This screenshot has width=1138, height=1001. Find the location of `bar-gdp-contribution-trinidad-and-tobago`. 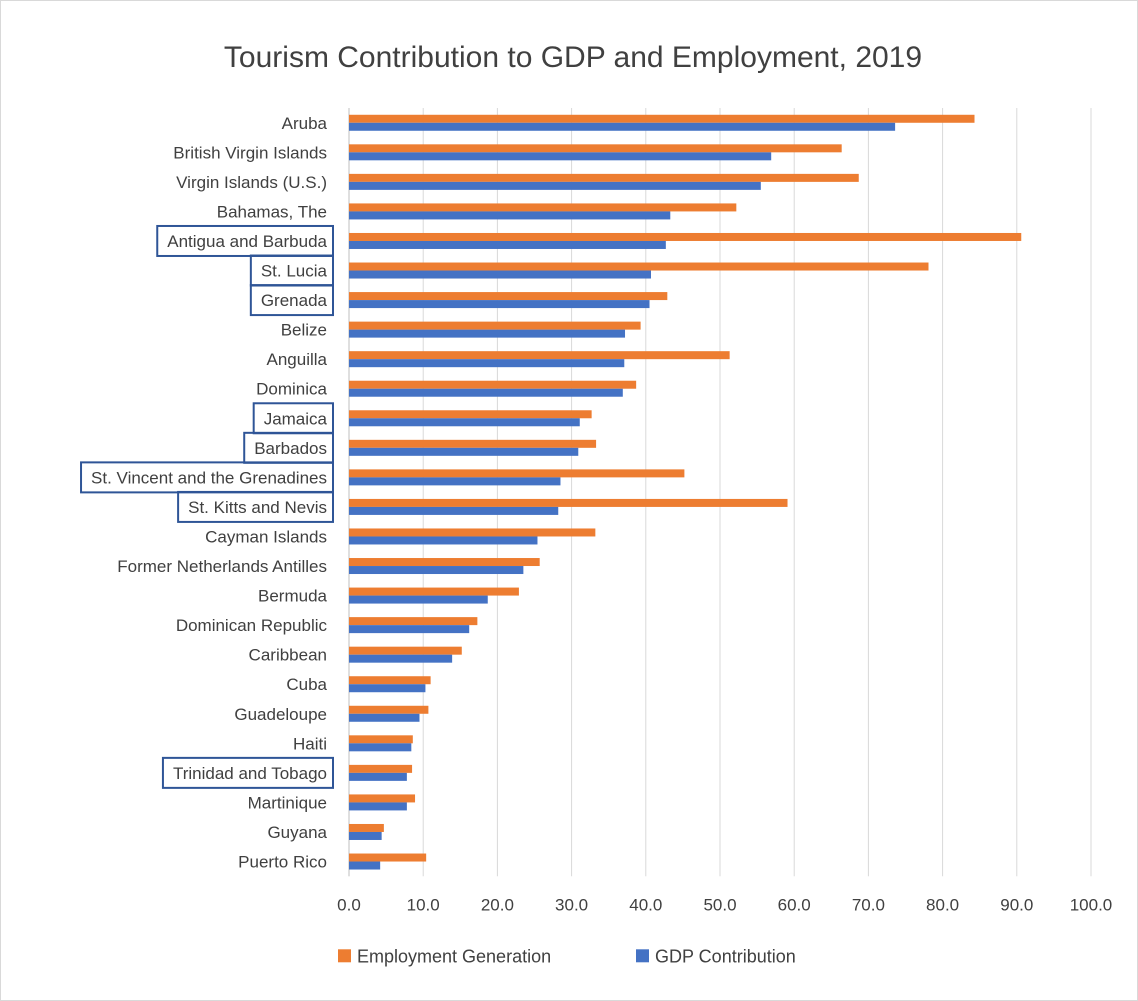

bar-gdp-contribution-trinidad-and-tobago is located at coordinates (378, 776).